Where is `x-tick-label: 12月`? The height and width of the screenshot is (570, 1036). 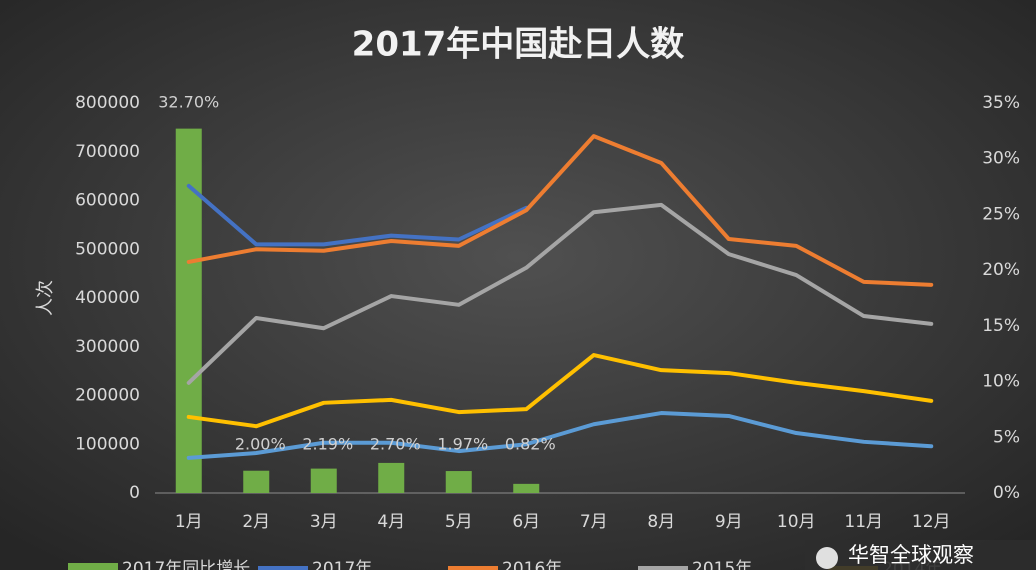 x-tick-label: 12月 is located at coordinates (931, 522).